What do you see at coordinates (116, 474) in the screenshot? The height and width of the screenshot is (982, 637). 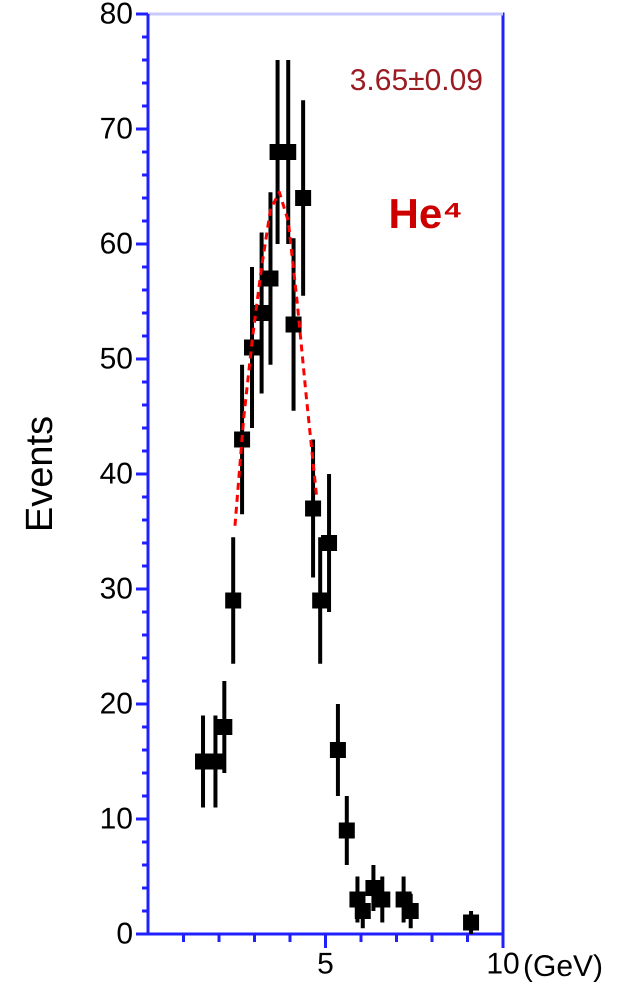 I see `y-tick-label: 40` at bounding box center [116, 474].